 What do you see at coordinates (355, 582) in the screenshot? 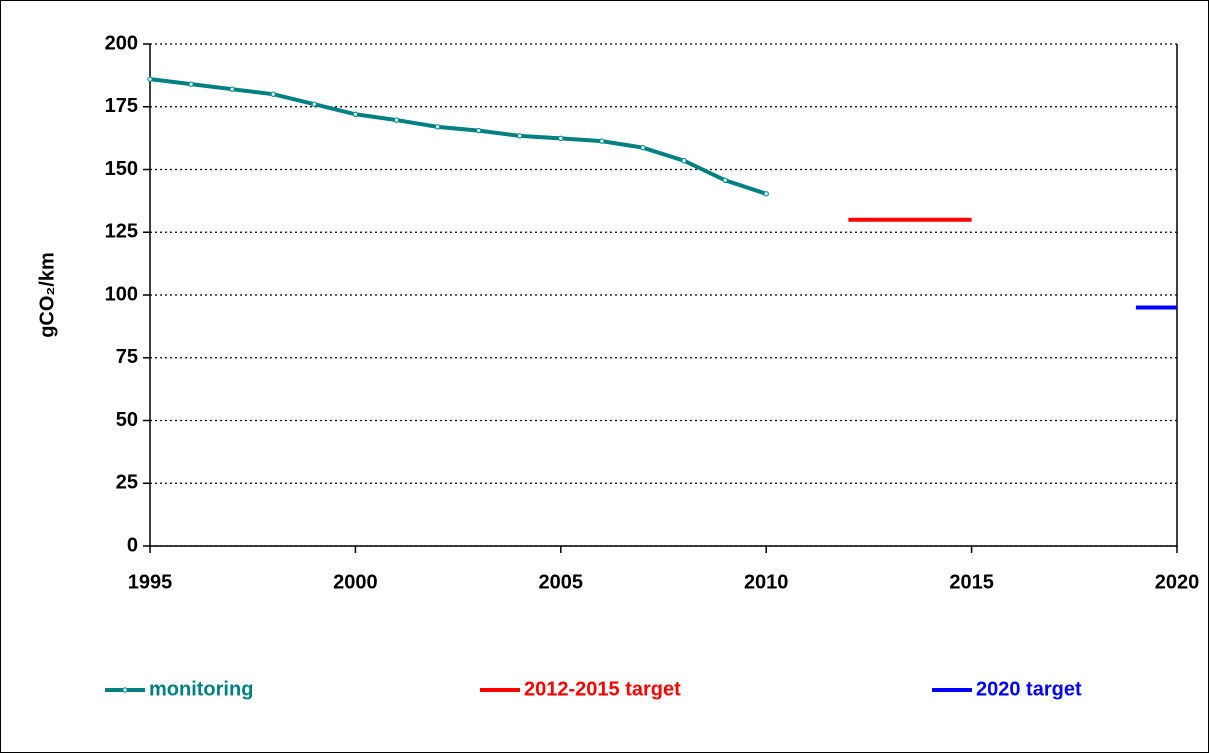
I see `x-tick-label: 2000` at bounding box center [355, 582].